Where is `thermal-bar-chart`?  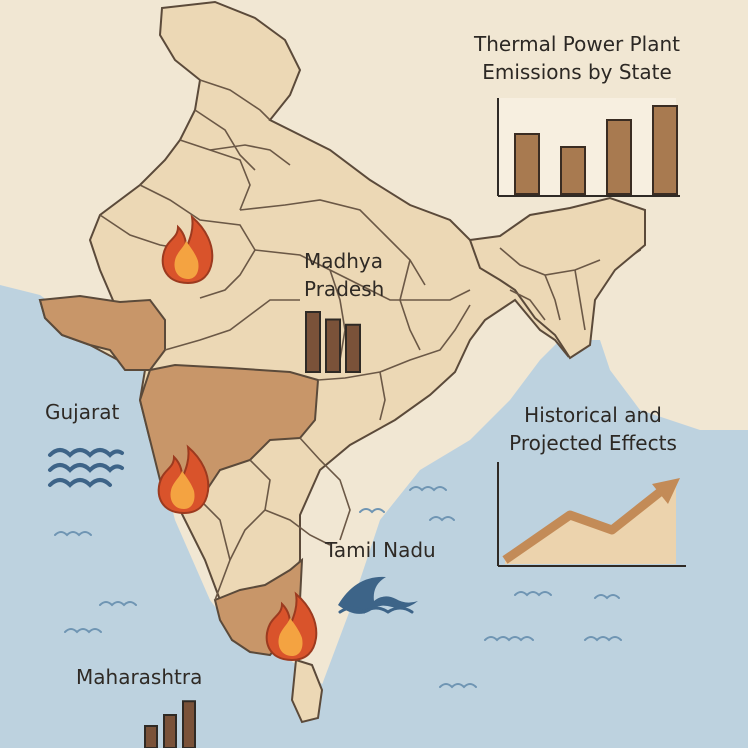
thermal-bar-chart is located at coordinates (588, 147).